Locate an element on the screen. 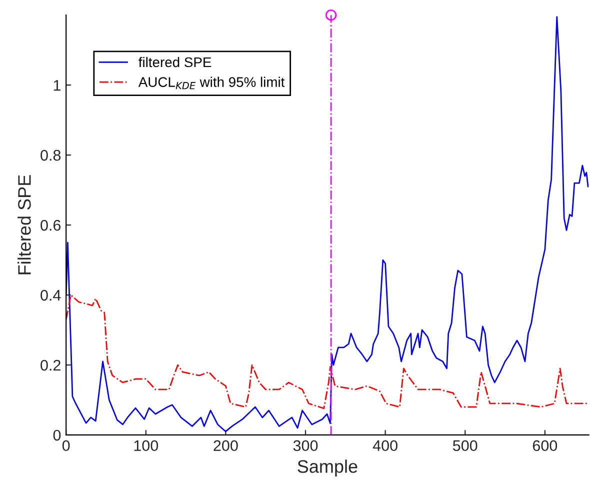 Image resolution: width=590 pixels, height=486 pixels. x-tick-label: 200 is located at coordinates (226, 446).